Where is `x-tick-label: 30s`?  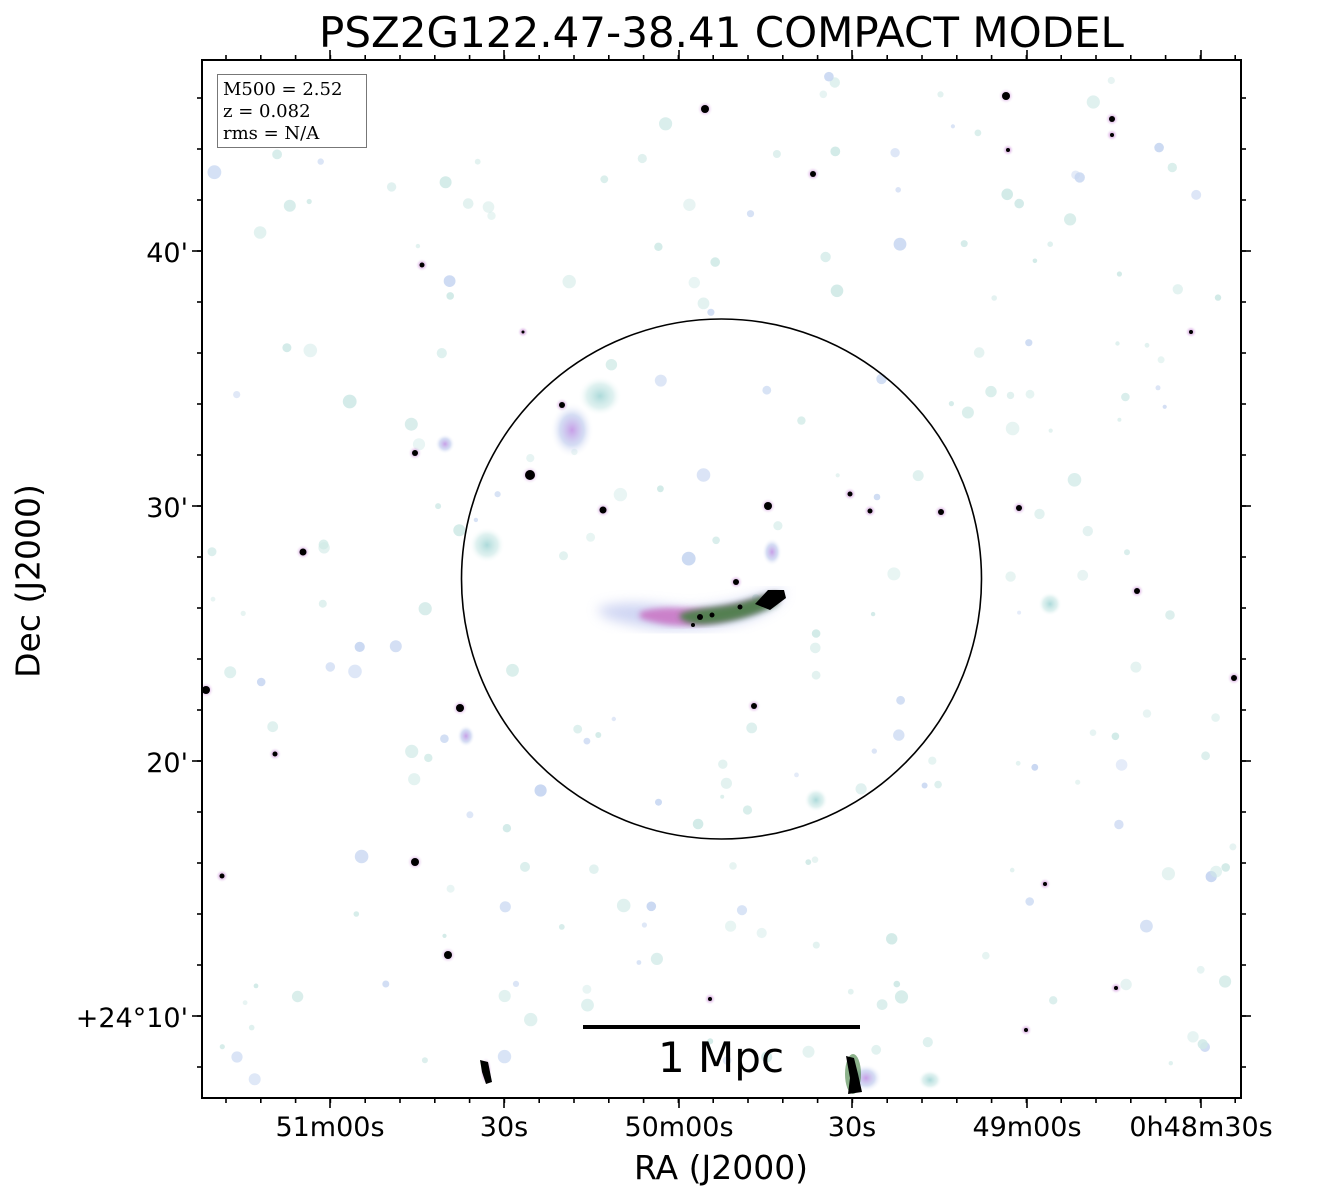
x-tick-label: 30s is located at coordinates (504, 1127).